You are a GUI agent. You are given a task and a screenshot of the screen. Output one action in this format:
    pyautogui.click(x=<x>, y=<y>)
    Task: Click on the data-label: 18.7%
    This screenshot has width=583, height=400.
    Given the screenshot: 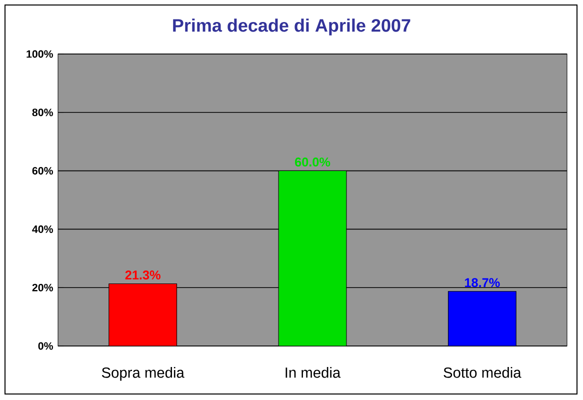 What is the action you would take?
    pyautogui.click(x=482, y=283)
    